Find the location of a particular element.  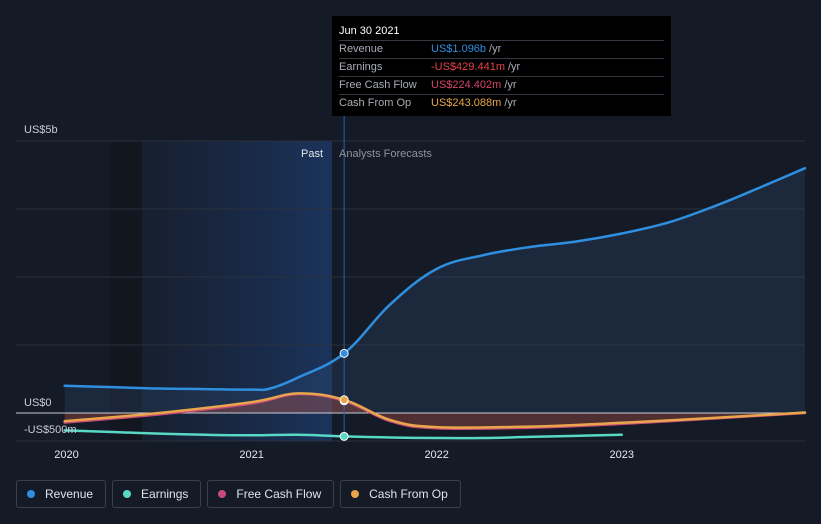

legend-label: Earnings is located at coordinates (165, 494).